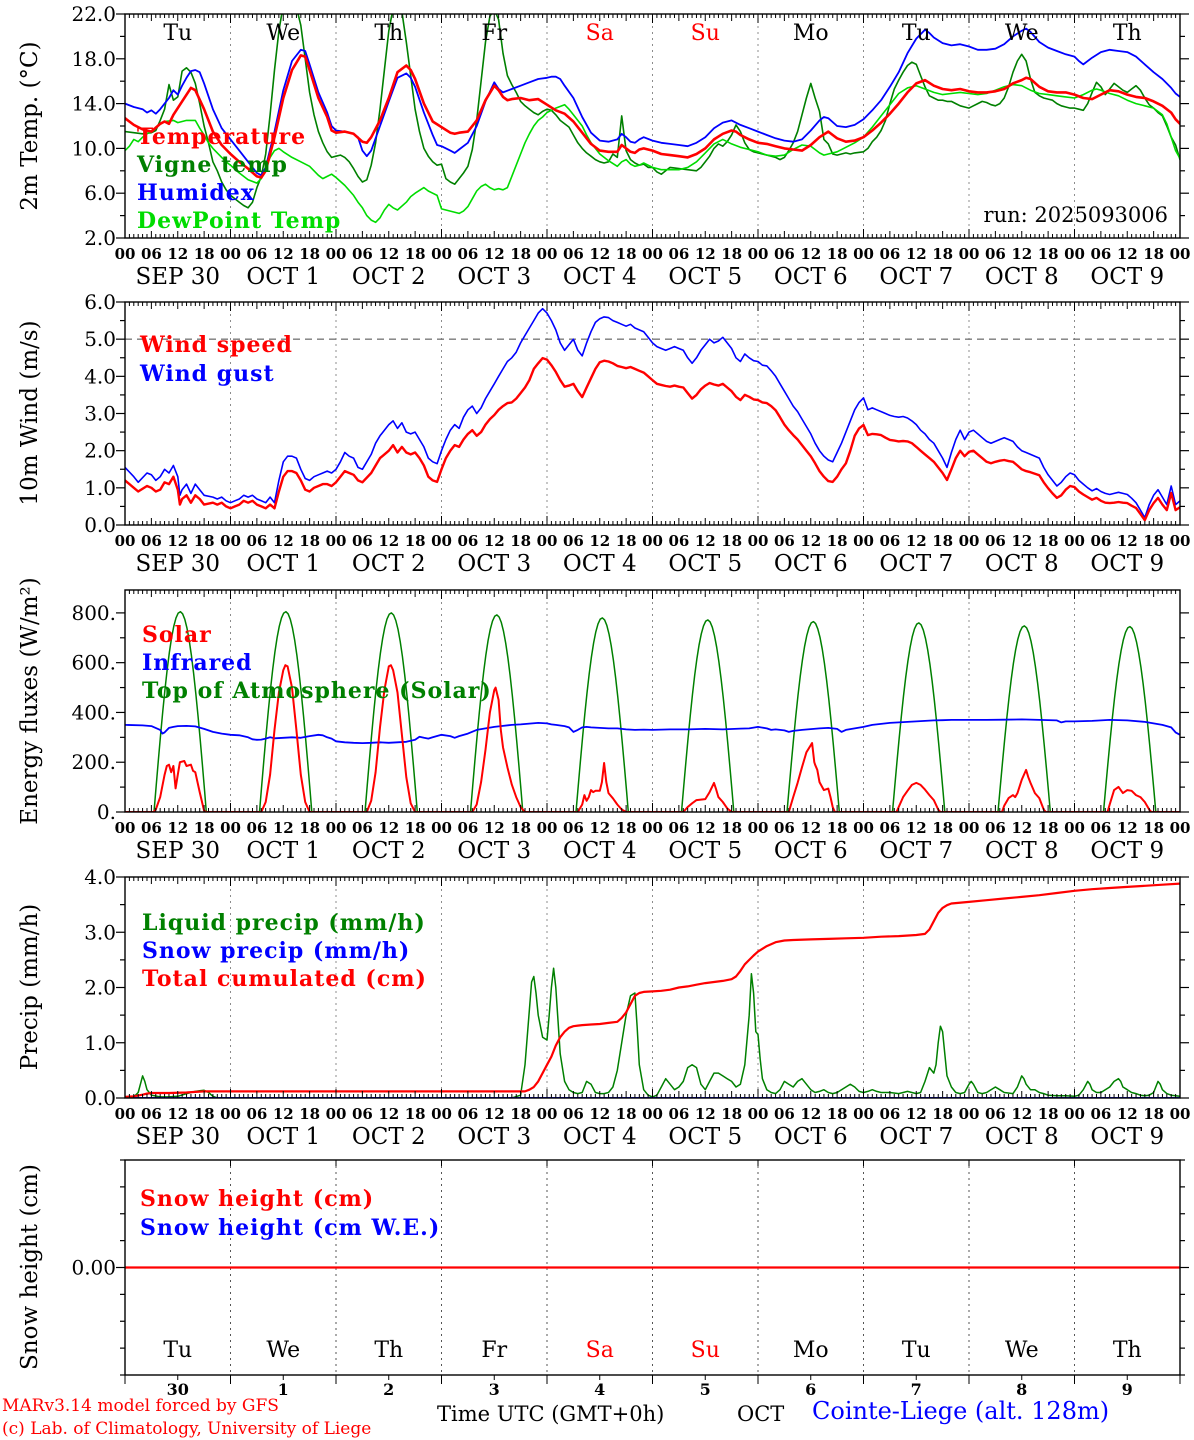 Image resolution: width=1194 pixels, height=1440 pixels. What do you see at coordinates (810, 1389) in the screenshot?
I see `svg-text: 6` at bounding box center [810, 1389].